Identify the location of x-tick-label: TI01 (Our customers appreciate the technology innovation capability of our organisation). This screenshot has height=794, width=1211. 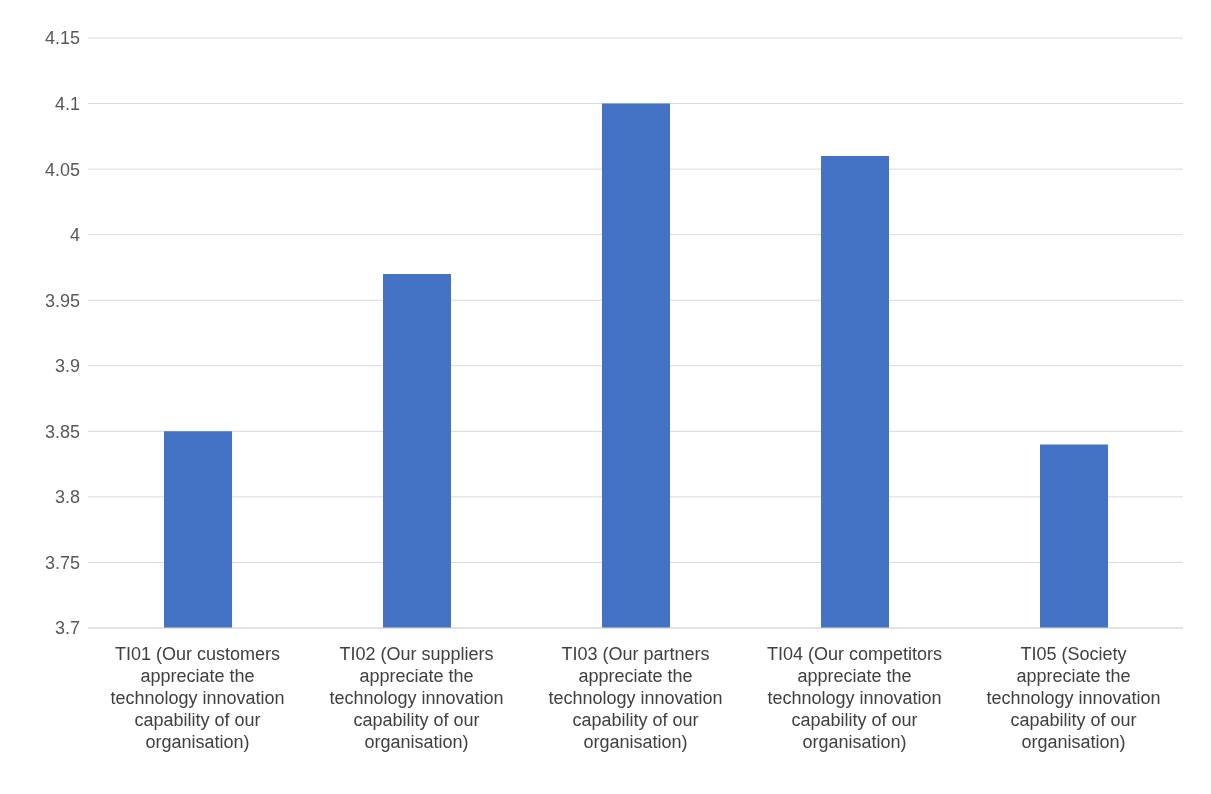
(197, 698).